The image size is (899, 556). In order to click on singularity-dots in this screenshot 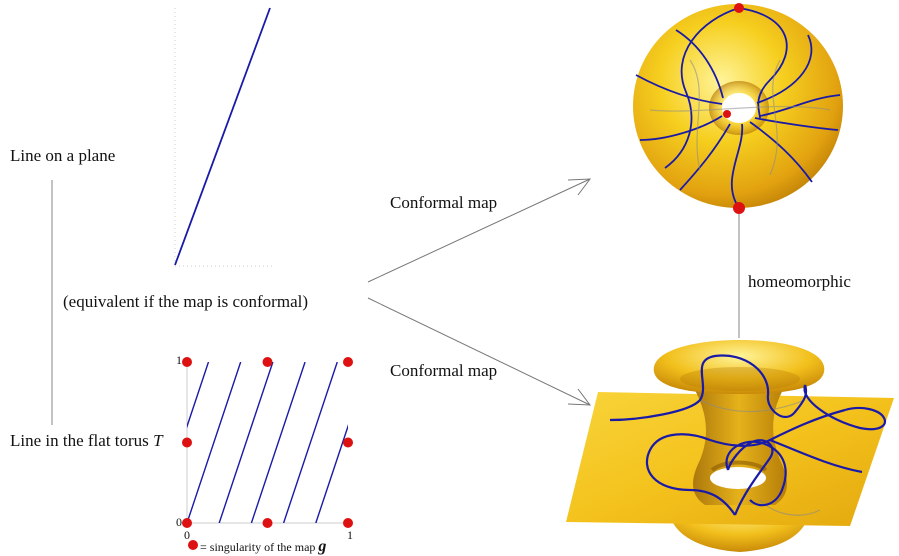, I will do `click(267, 442)`.